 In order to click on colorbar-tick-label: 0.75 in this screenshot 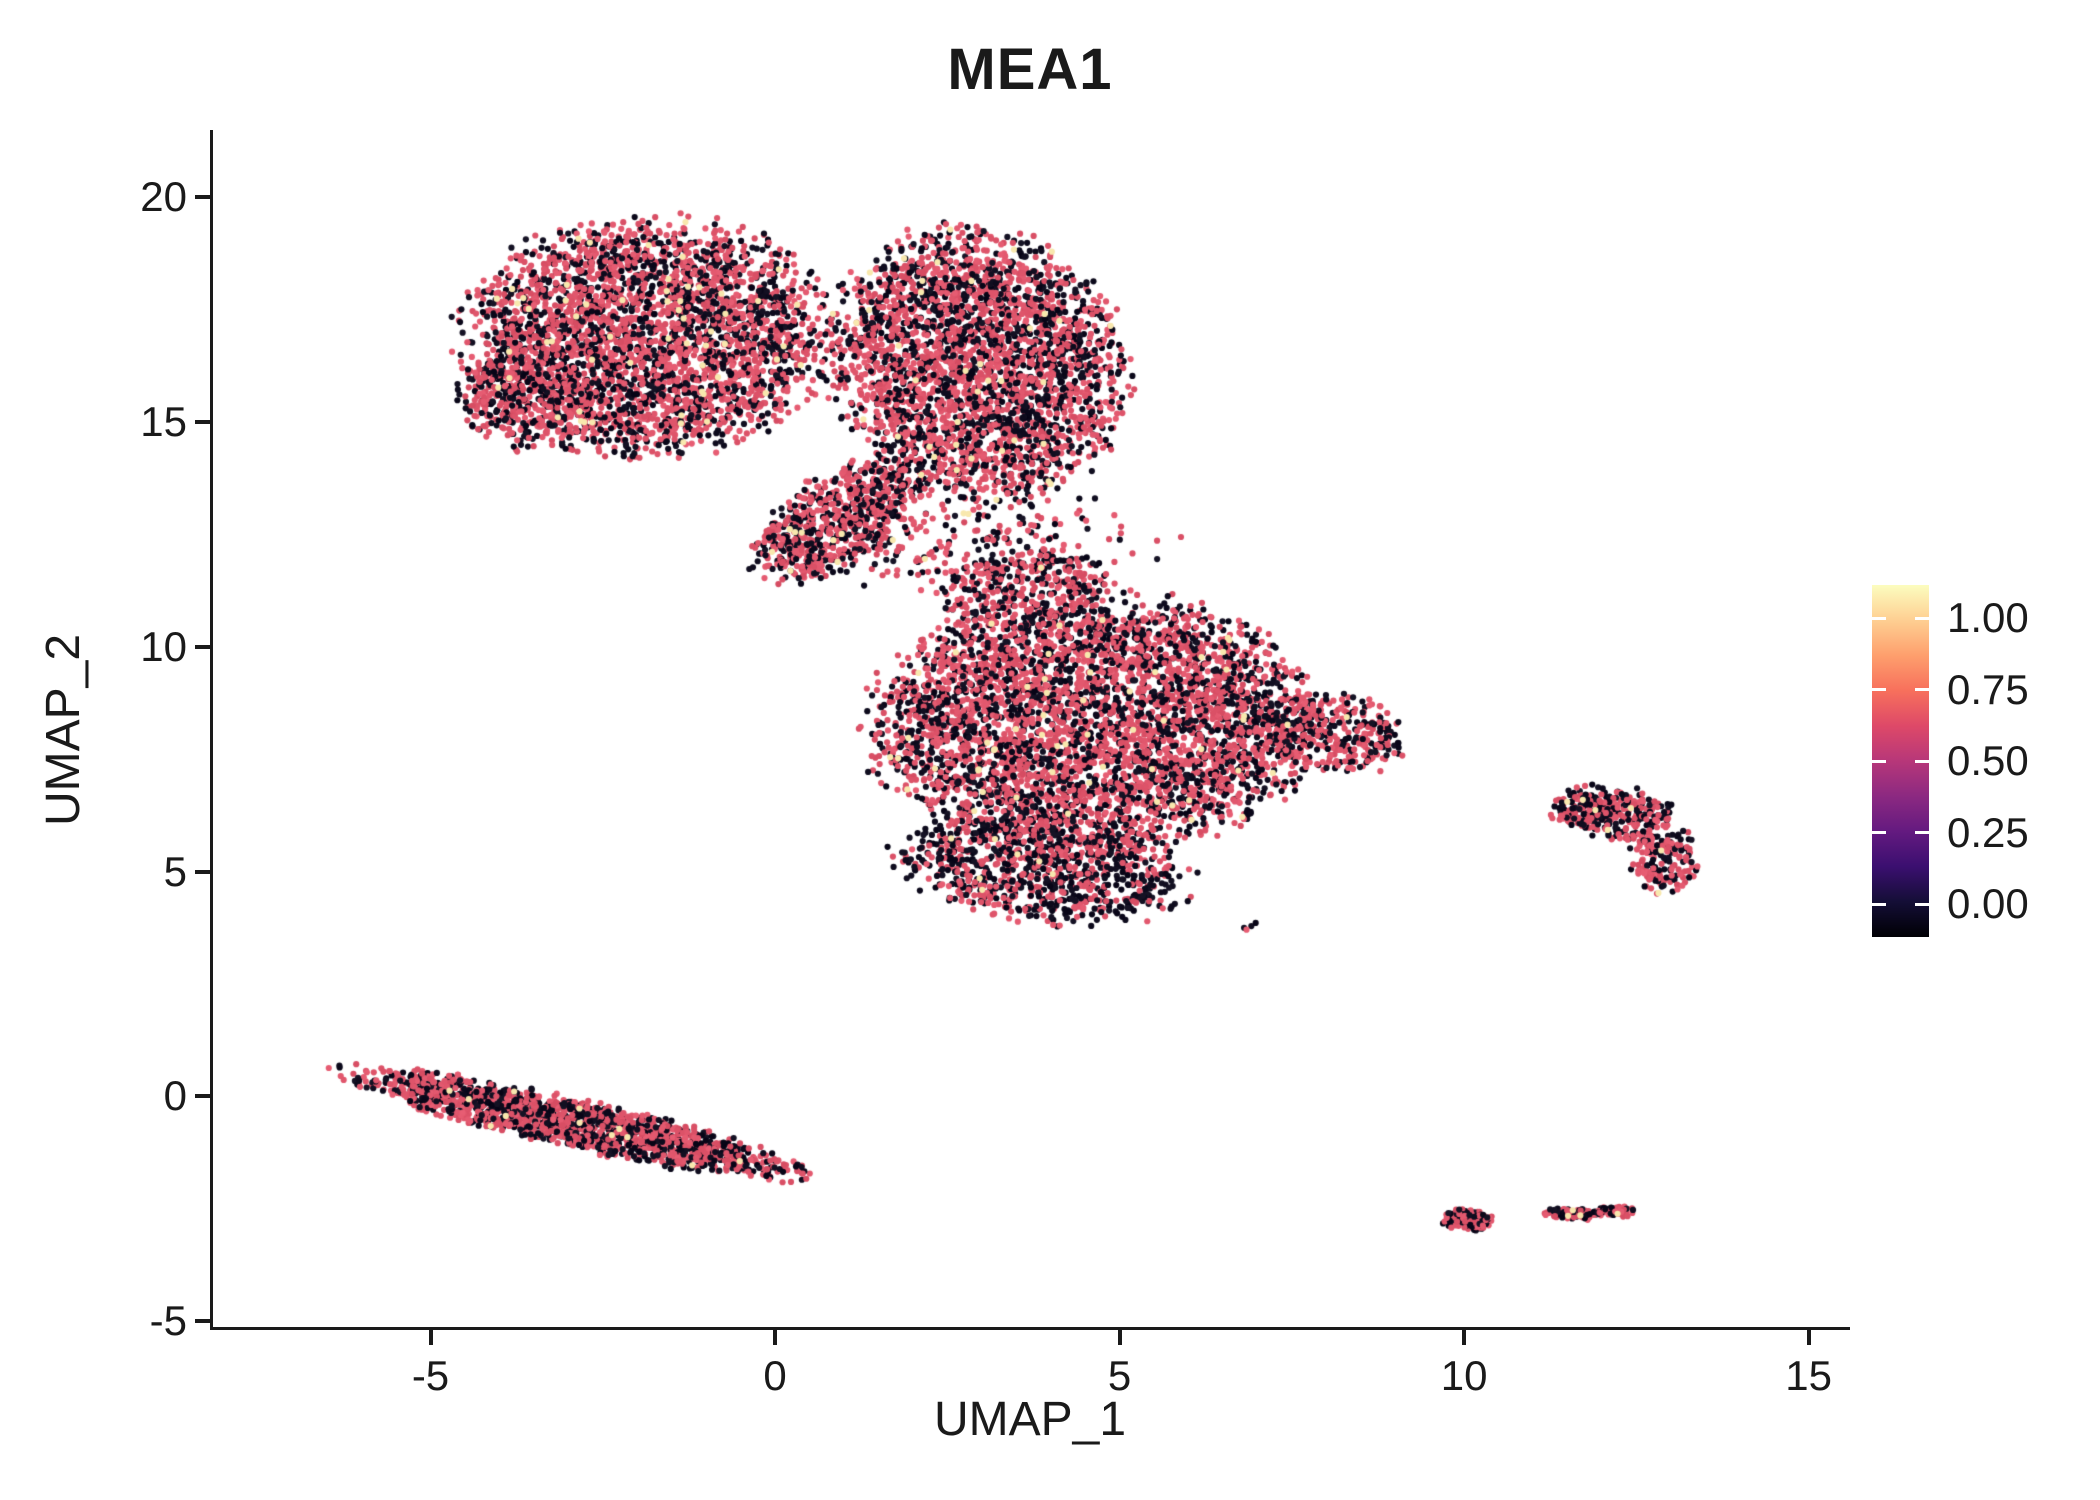, I will do `click(1988, 689)`.